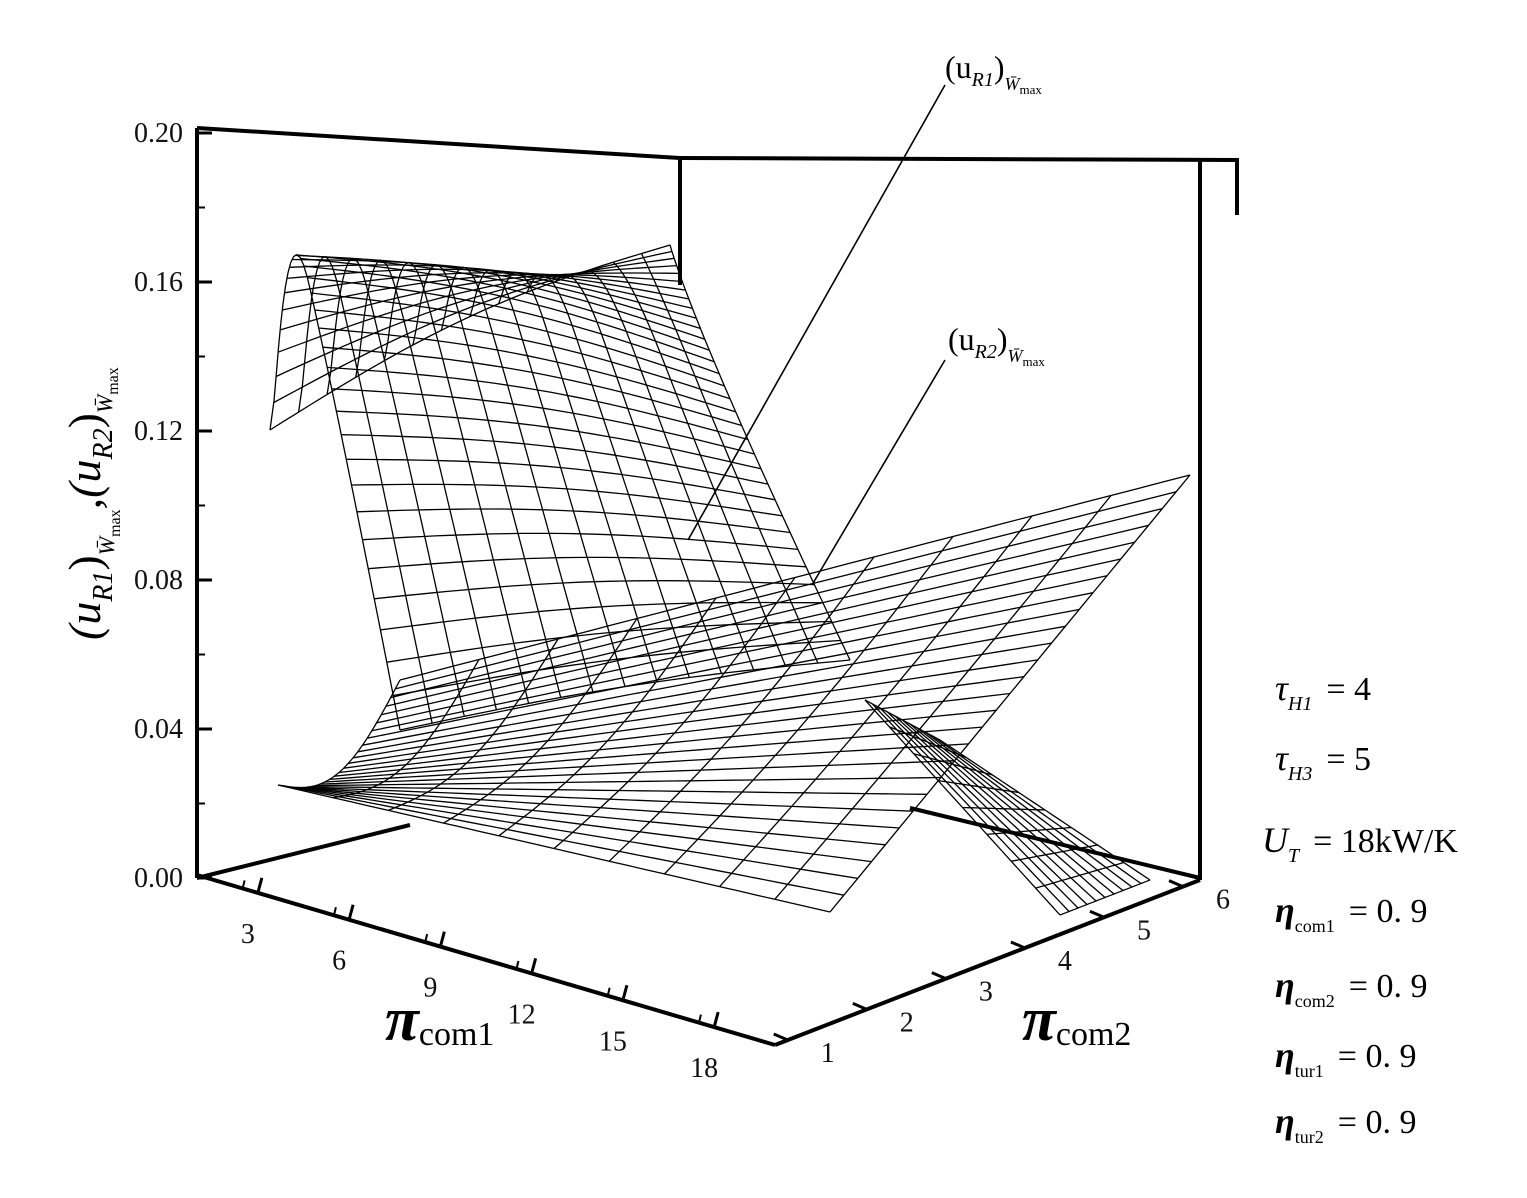 The height and width of the screenshot is (1198, 1527). I want to click on y-axis-title: πcom2, so click(1076, 1020).